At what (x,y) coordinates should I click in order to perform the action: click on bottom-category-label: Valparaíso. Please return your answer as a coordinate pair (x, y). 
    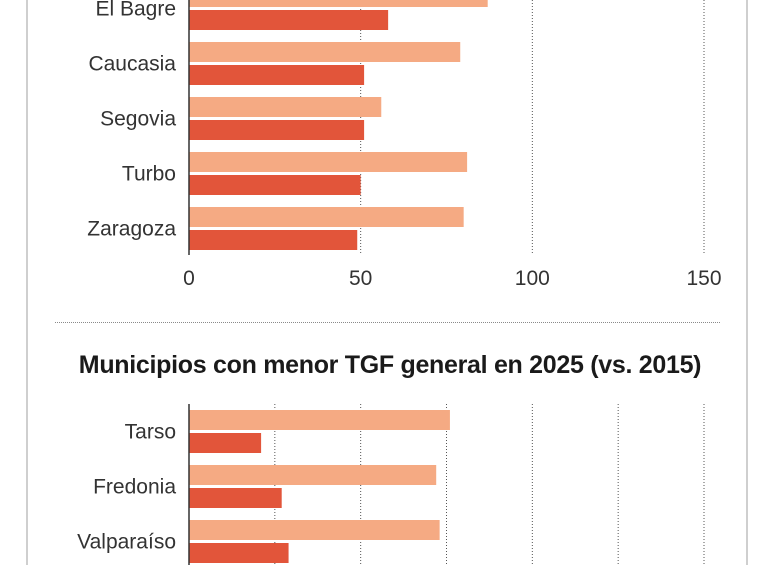
    Looking at the image, I should click on (126, 542).